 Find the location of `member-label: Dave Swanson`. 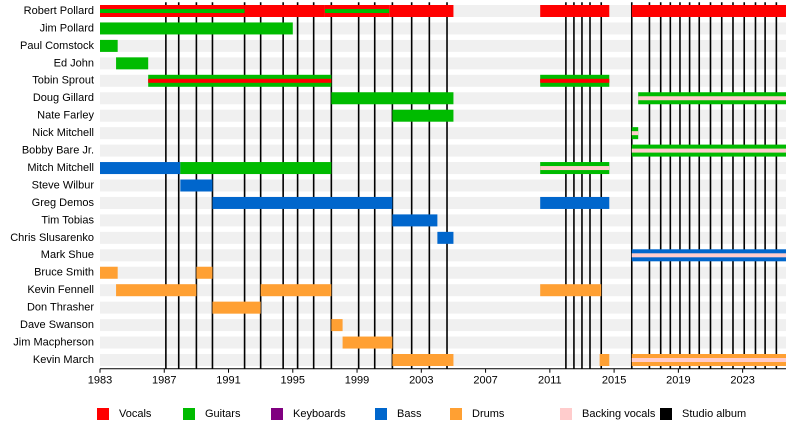

member-label: Dave Swanson is located at coordinates (57, 325).